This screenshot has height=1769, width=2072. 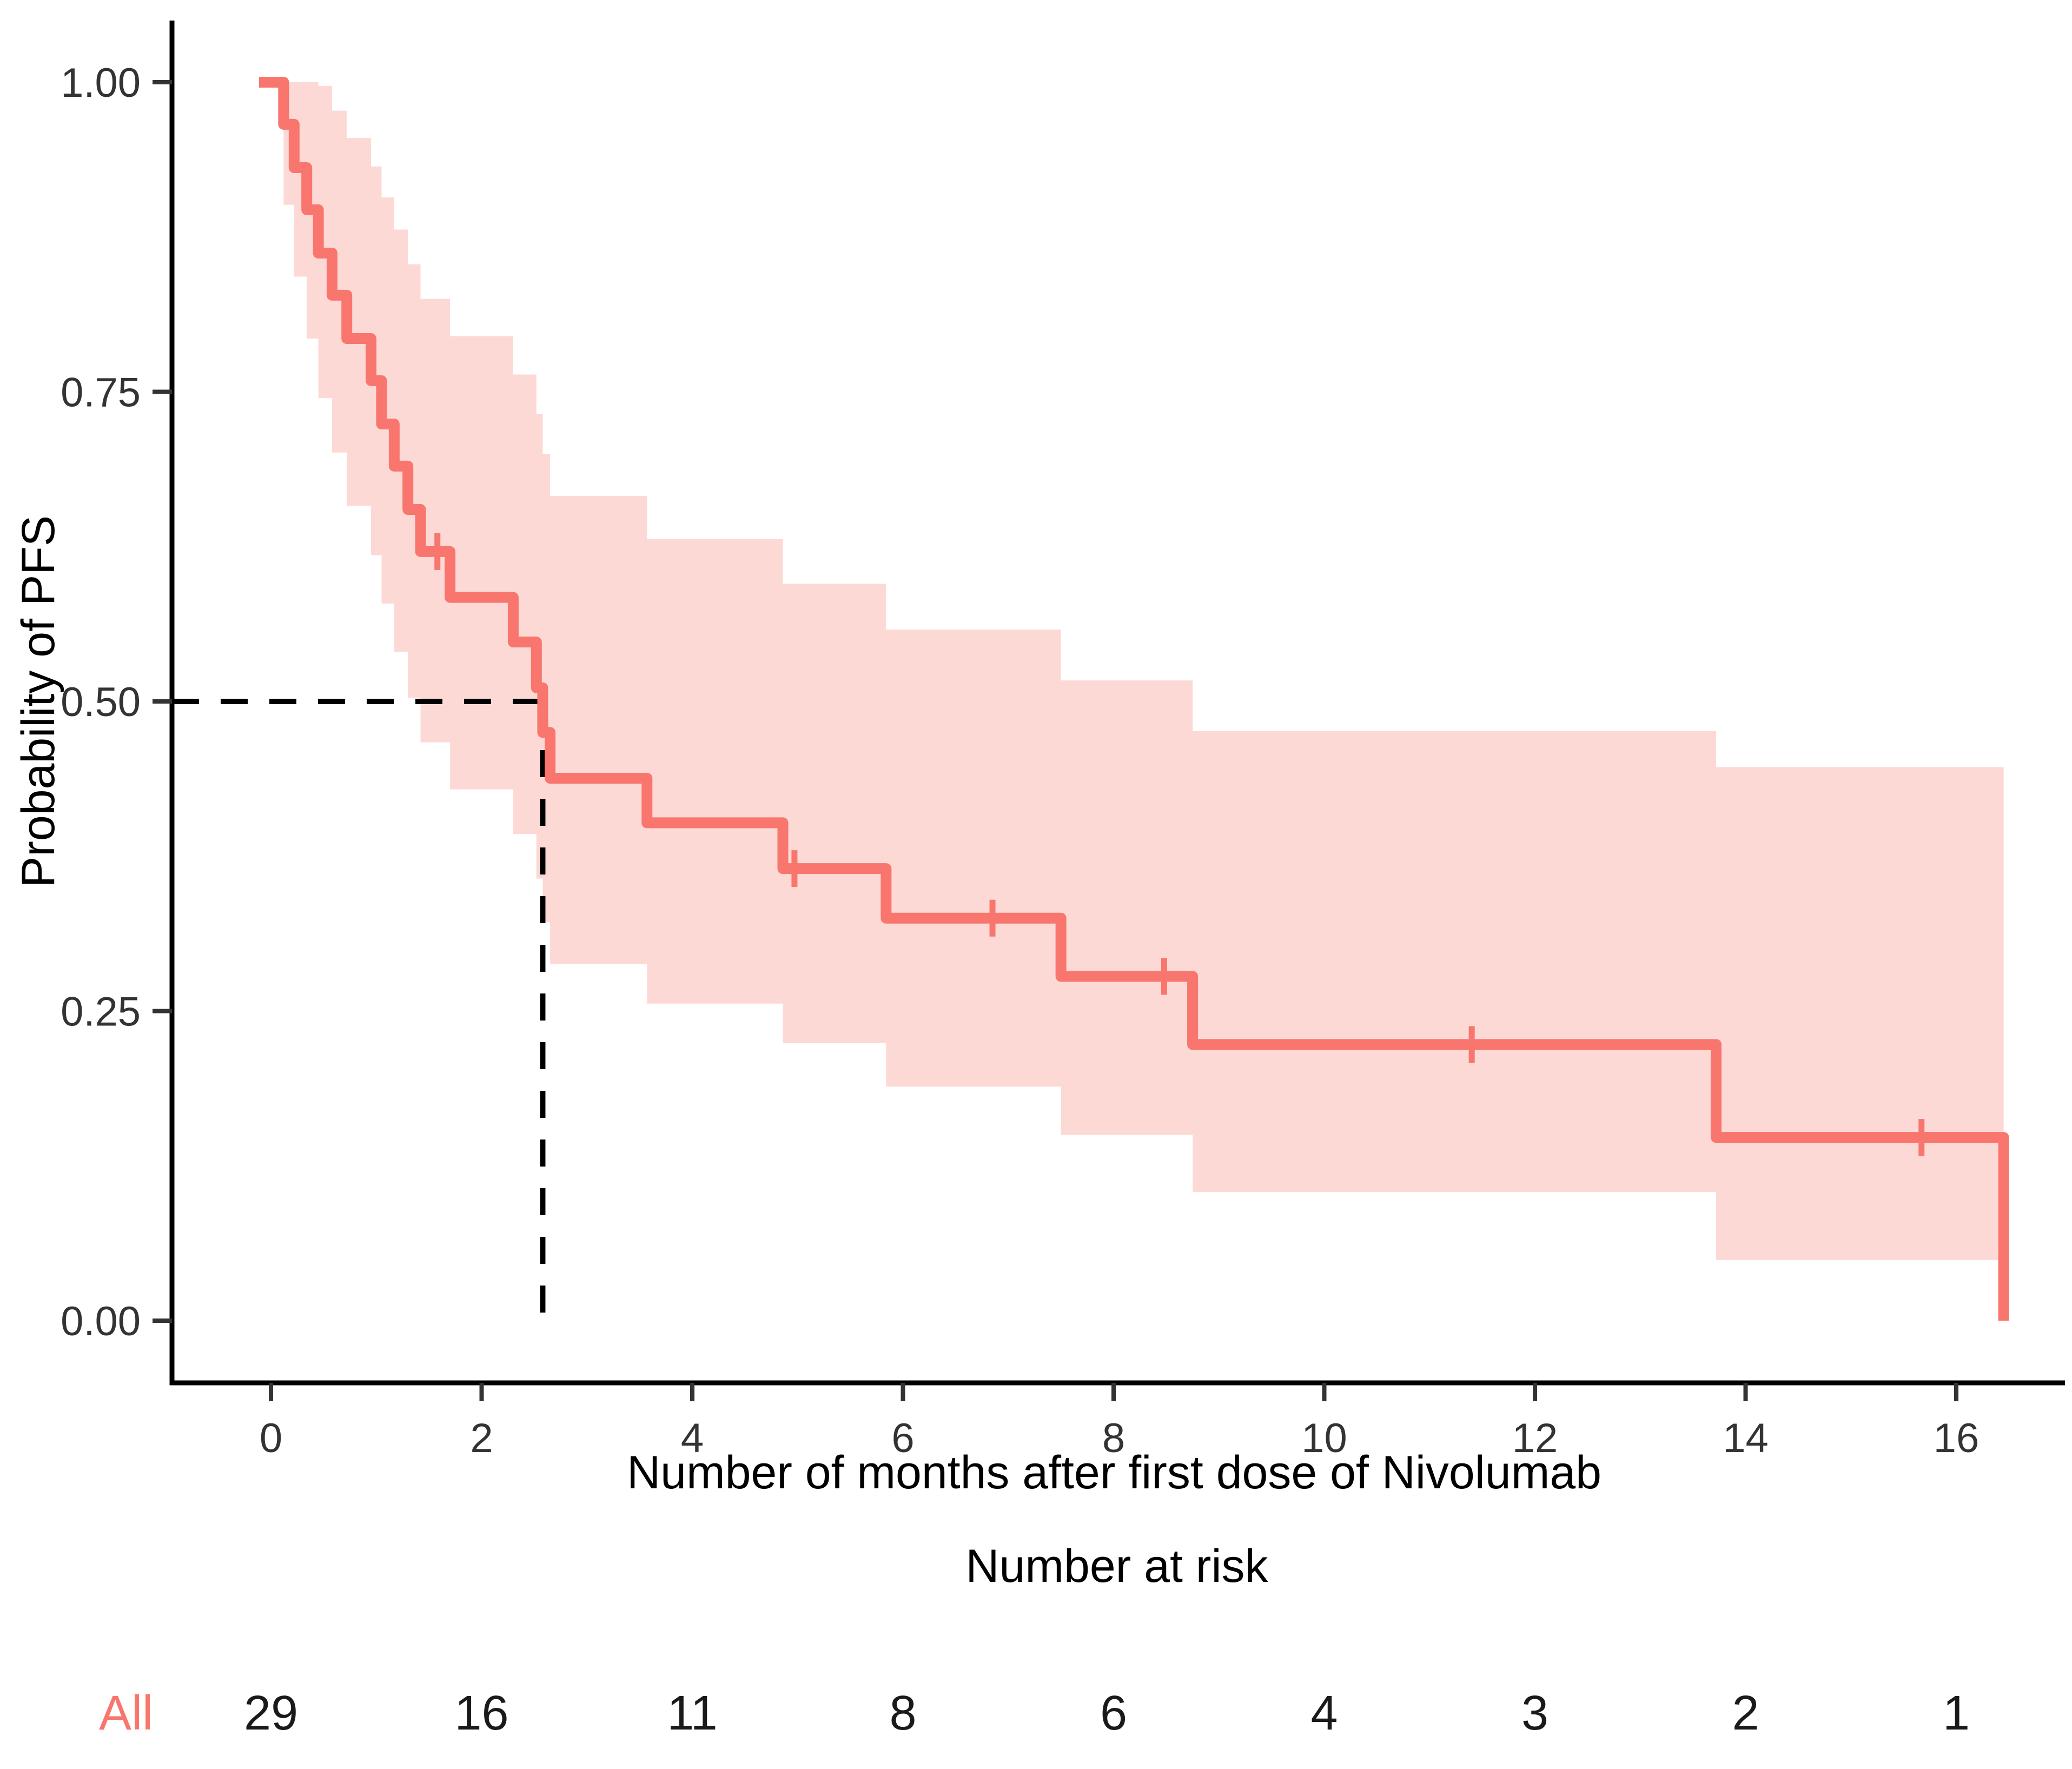 I want to click on y-tick-label: 0.75, so click(x=101, y=393).